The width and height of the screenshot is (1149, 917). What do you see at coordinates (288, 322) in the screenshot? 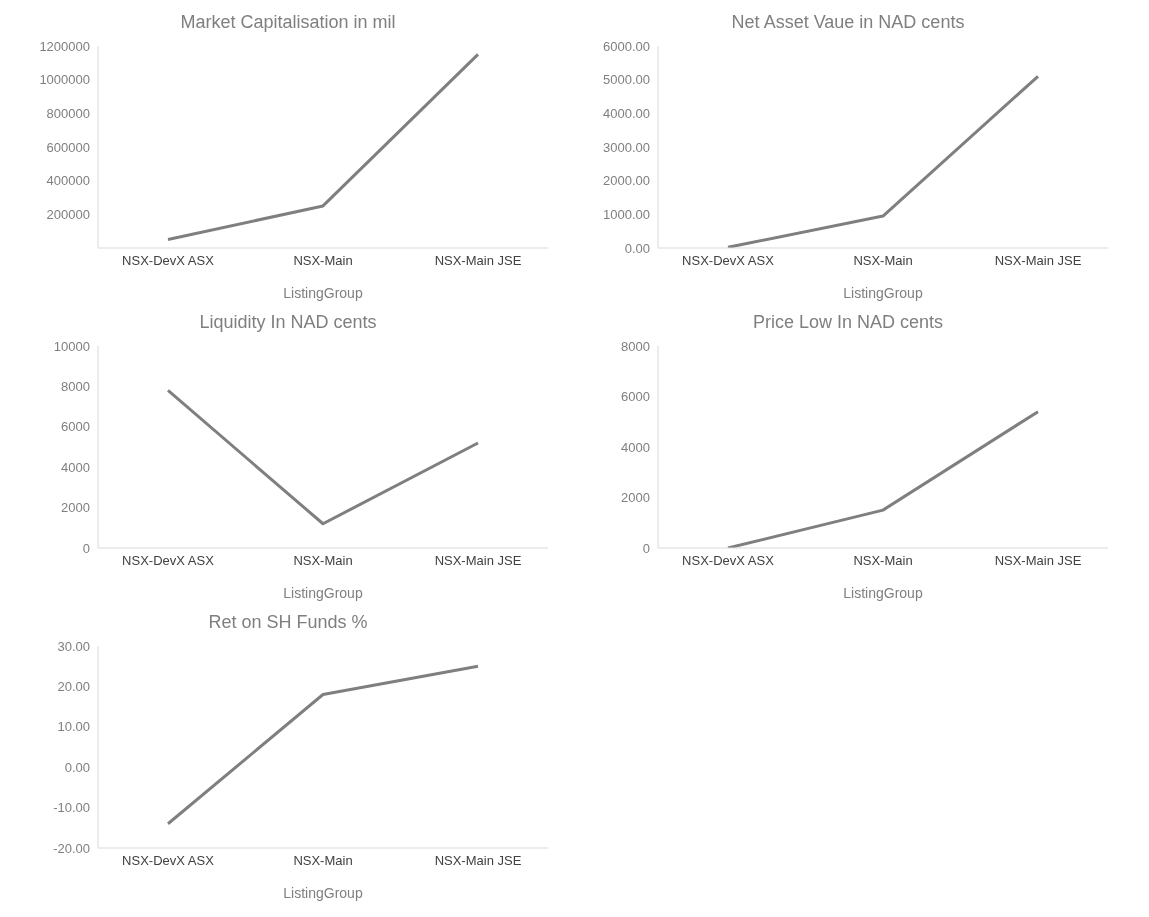
I see `chart-title: Liquidity In NAD cents` at bounding box center [288, 322].